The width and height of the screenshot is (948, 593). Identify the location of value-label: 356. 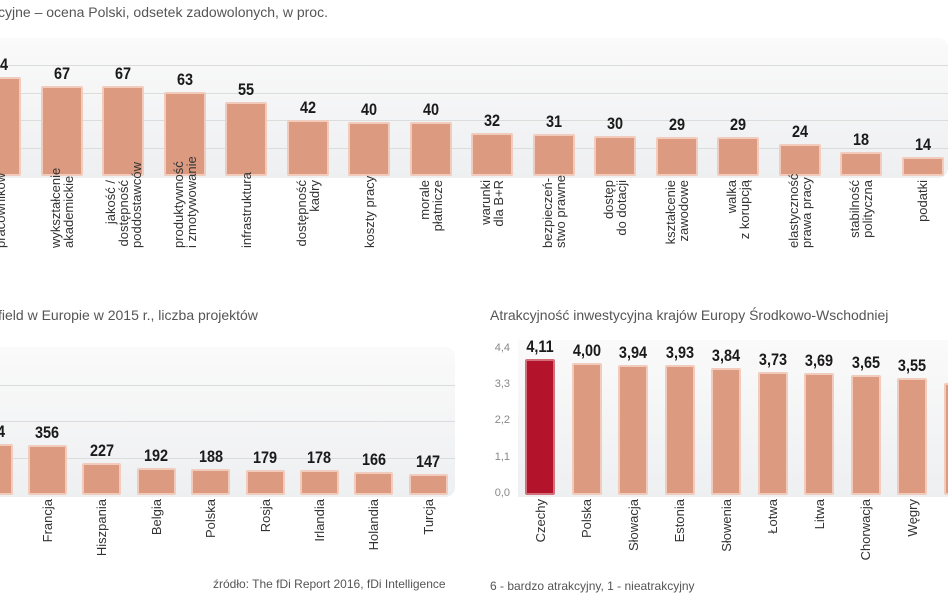
(47, 433).